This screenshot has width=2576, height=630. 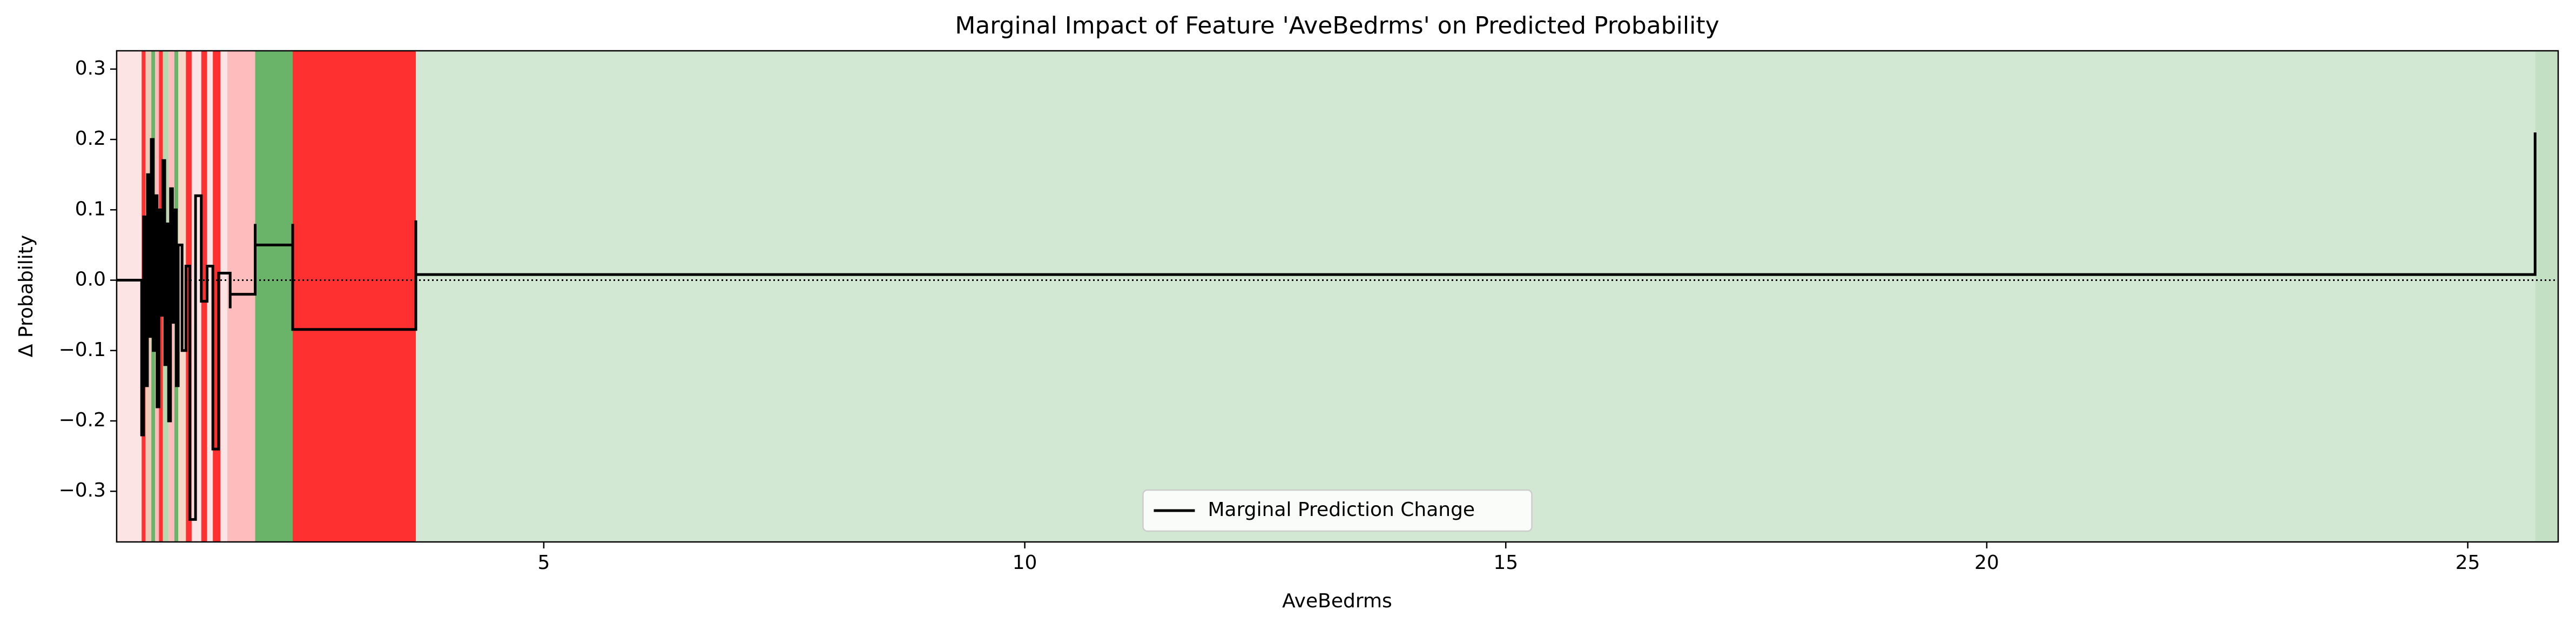 What do you see at coordinates (2468, 563) in the screenshot?
I see `x-tick-label: 25` at bounding box center [2468, 563].